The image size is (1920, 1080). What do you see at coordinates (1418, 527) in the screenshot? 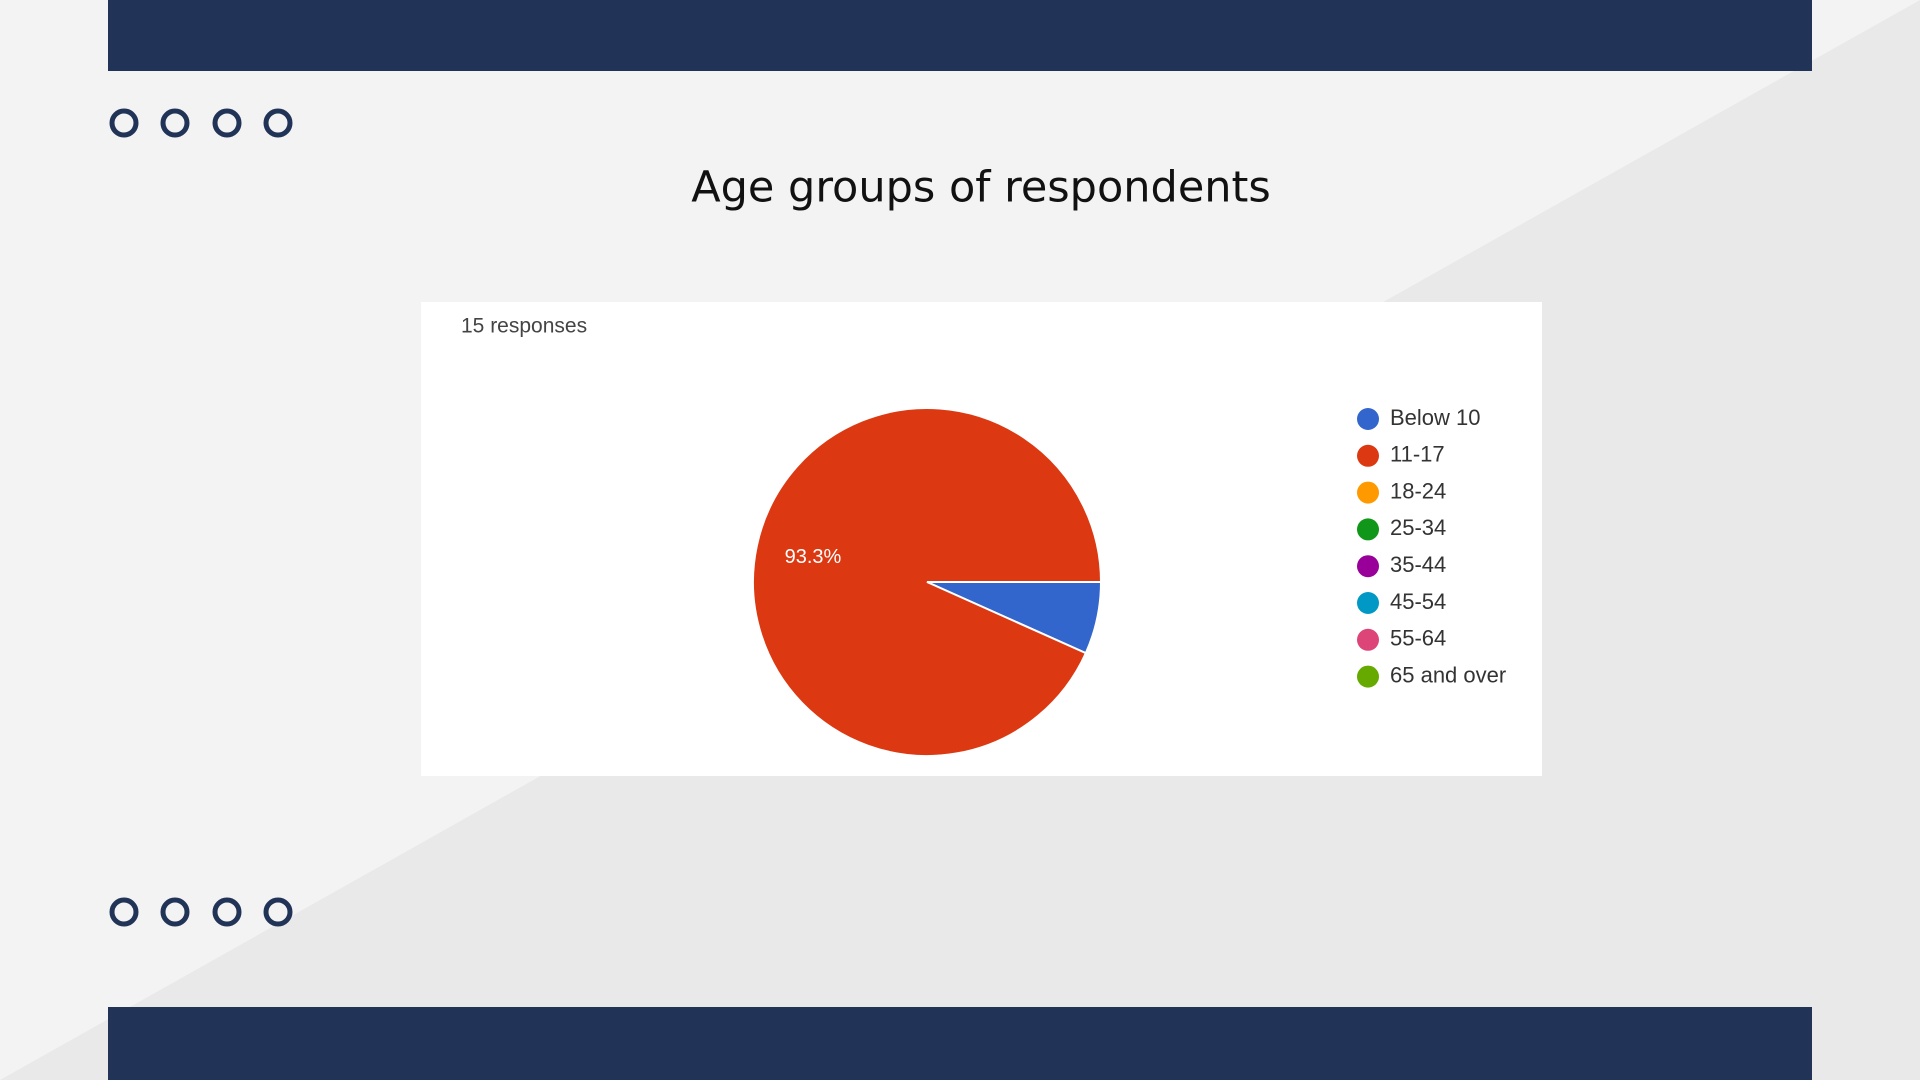
I see `legend-label: 25-34` at bounding box center [1418, 527].